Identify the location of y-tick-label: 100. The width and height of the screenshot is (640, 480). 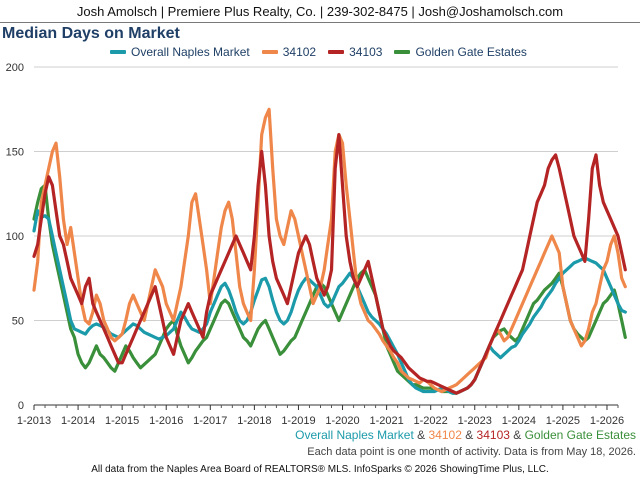
(15, 237).